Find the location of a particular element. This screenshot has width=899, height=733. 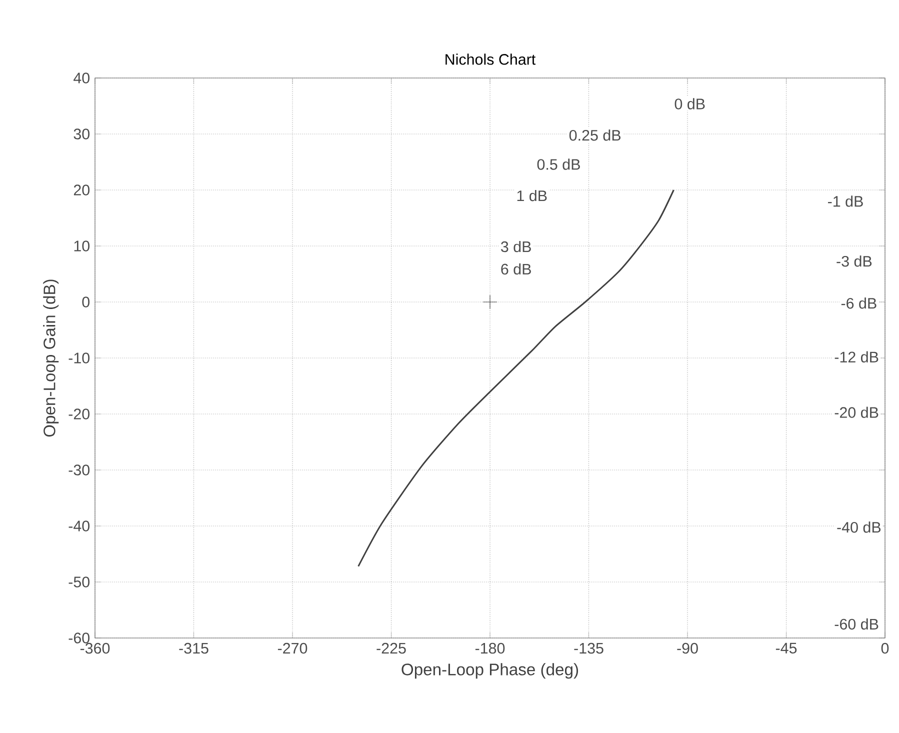

x-tick-label: -315 is located at coordinates (193, 648).